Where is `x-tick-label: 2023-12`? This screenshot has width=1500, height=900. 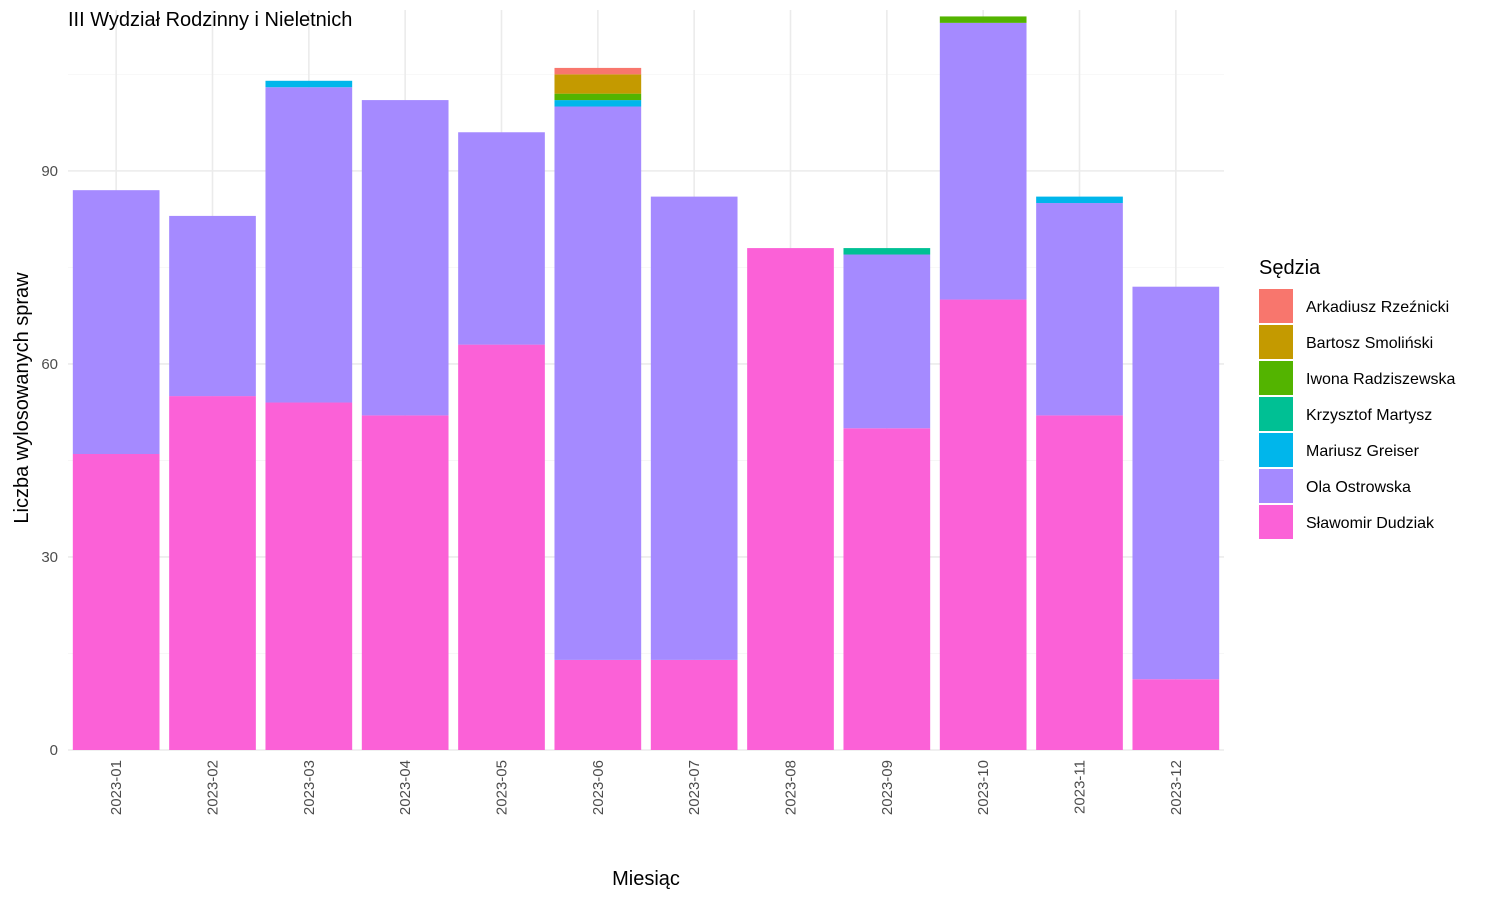
x-tick-label: 2023-12 is located at coordinates (1176, 787).